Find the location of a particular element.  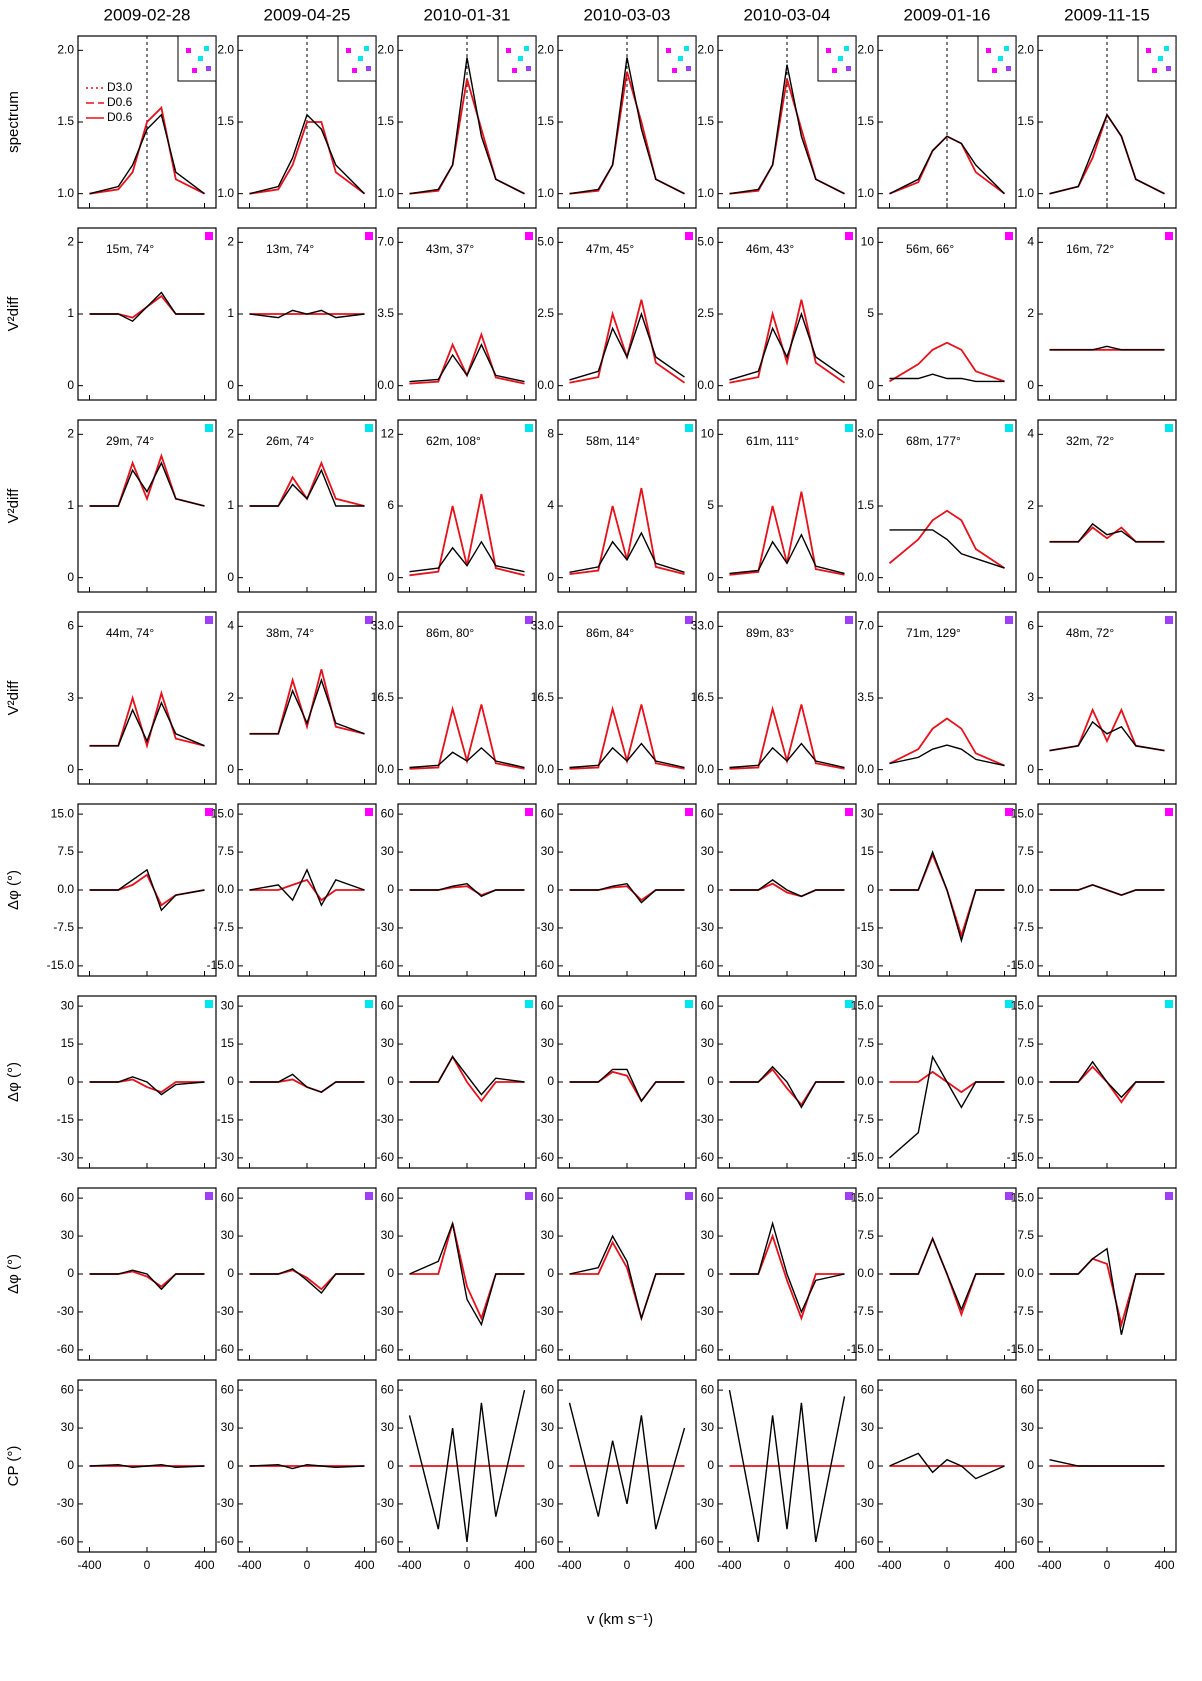

annotation: 48m, 72° is located at coordinates (1090, 633).